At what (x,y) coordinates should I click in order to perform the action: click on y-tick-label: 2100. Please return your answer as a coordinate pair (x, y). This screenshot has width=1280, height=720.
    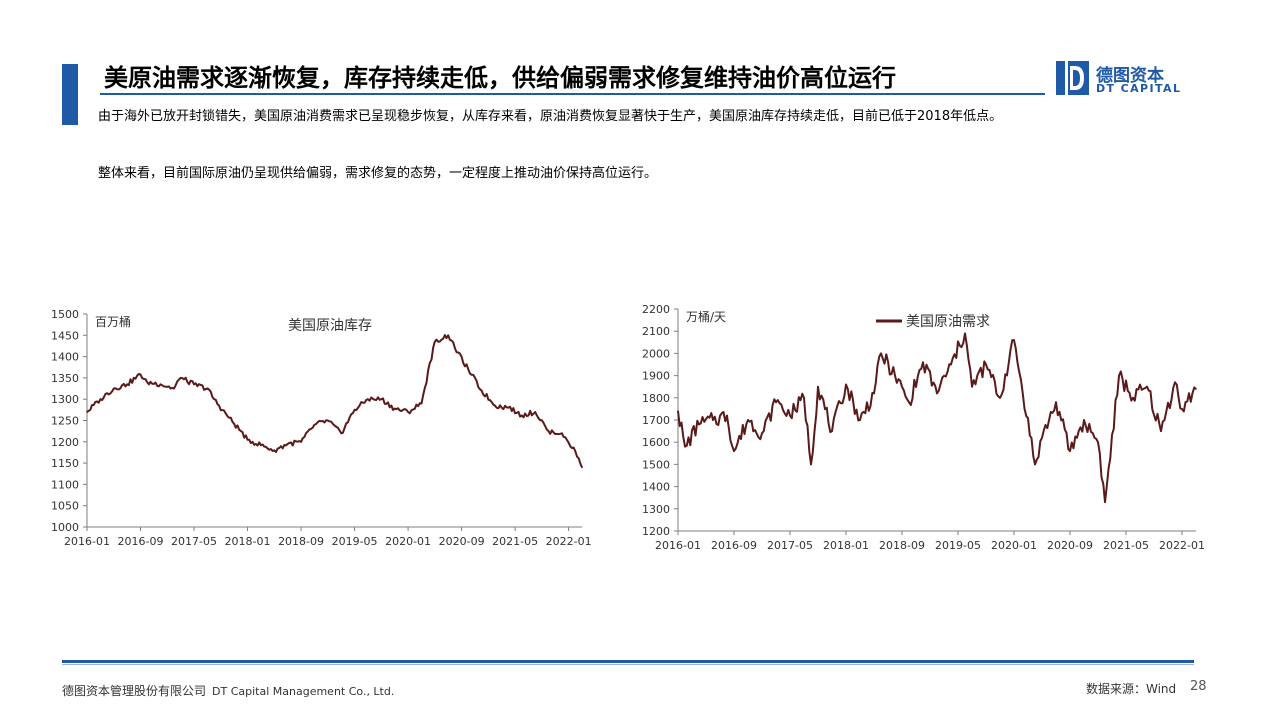
    Looking at the image, I should click on (656, 331).